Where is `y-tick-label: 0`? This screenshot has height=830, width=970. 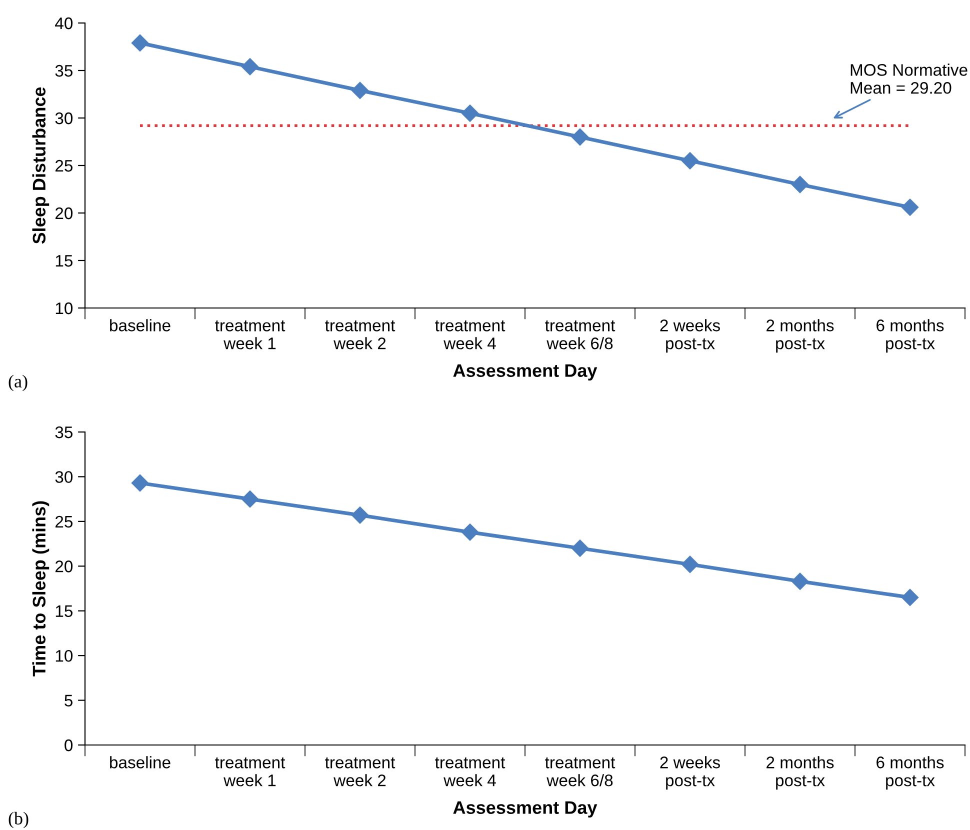 y-tick-label: 0 is located at coordinates (68, 745).